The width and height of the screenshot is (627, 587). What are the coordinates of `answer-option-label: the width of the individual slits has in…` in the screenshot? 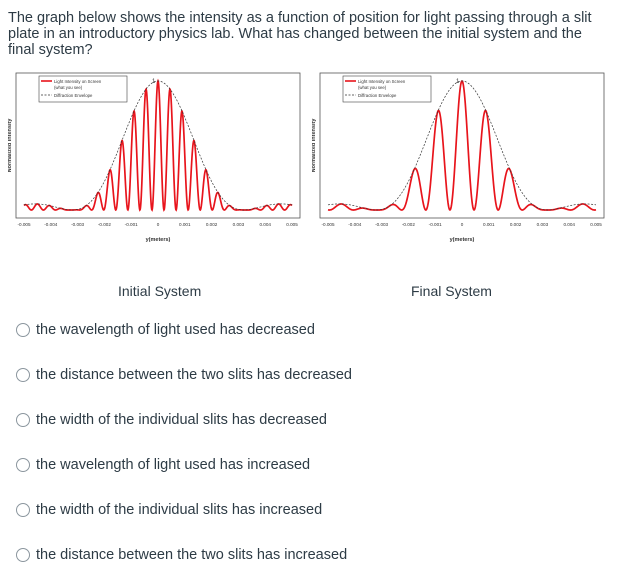 It's located at (179, 510).